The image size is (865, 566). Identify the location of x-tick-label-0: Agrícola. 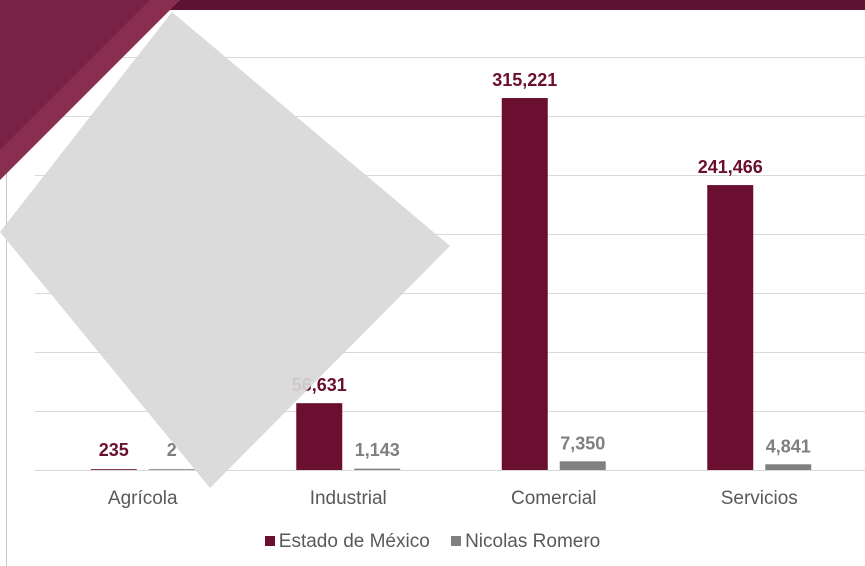
(143, 498).